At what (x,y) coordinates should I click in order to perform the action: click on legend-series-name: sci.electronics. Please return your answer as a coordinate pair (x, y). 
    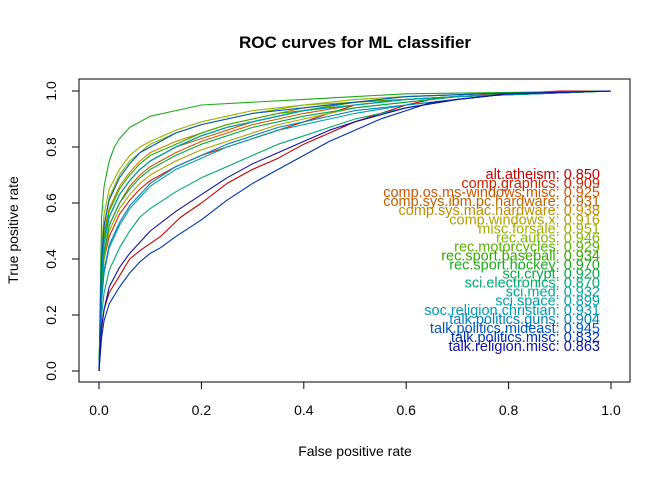
    Looking at the image, I should click on (510, 284).